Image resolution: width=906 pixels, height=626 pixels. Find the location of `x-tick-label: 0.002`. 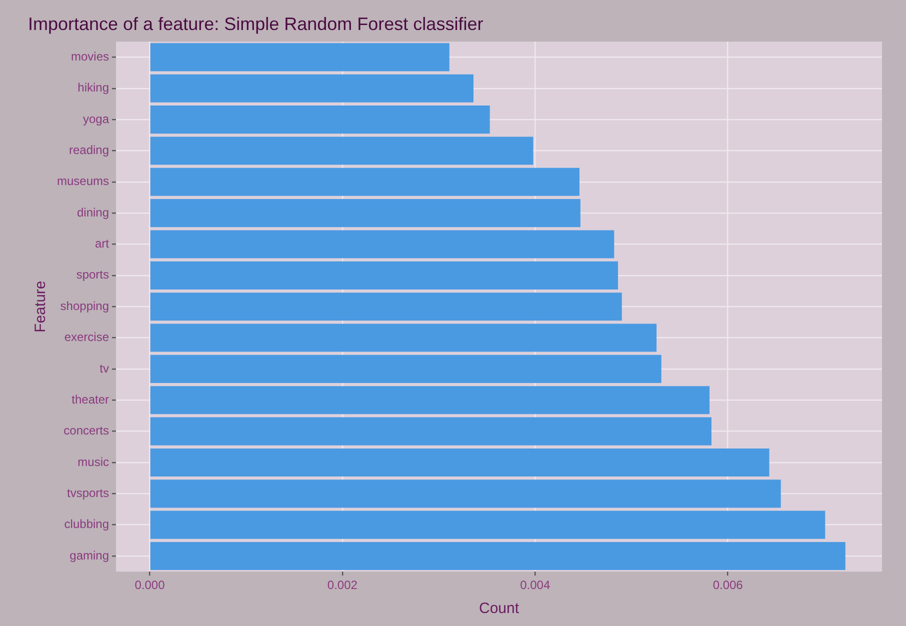

x-tick-label: 0.002 is located at coordinates (342, 585).